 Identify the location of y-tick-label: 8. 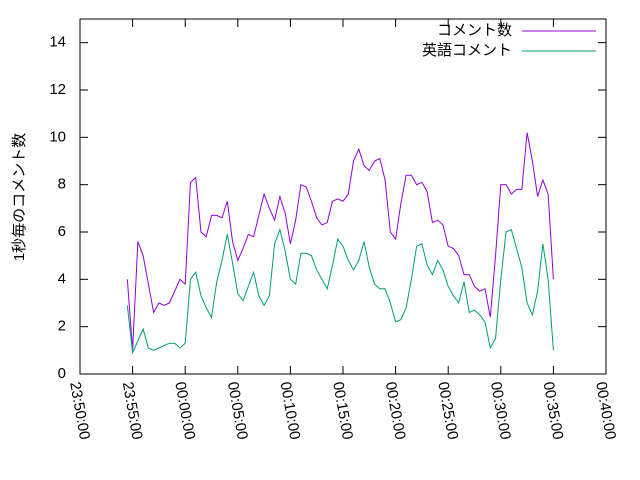
(62, 184).